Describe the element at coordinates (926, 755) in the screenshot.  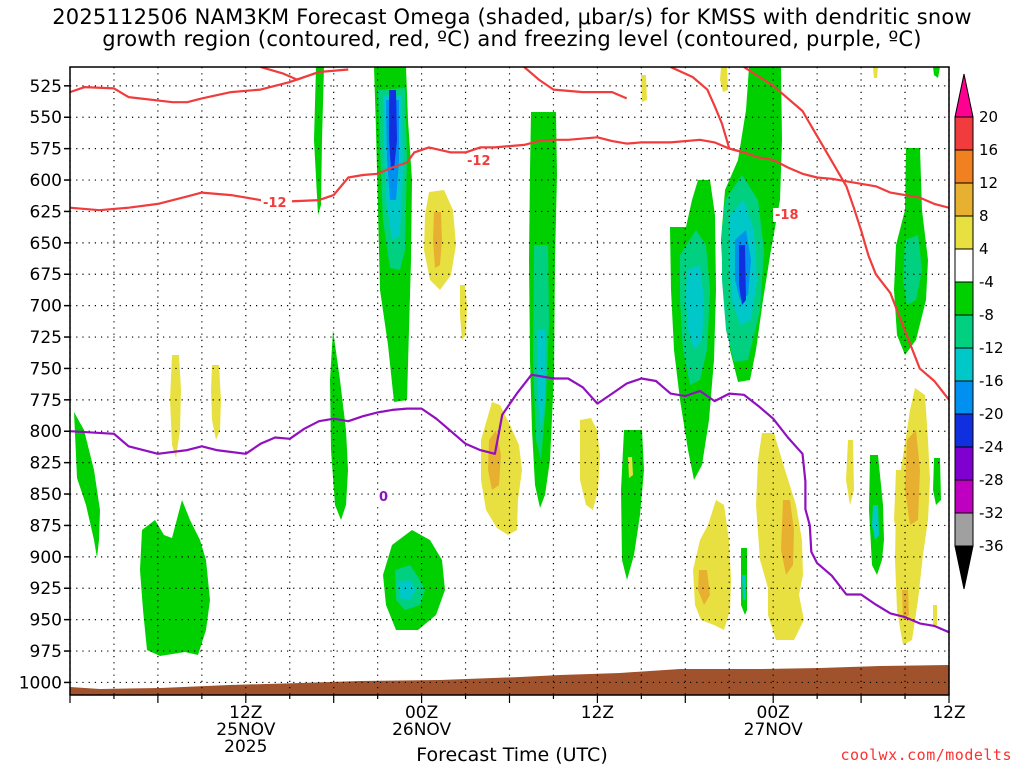
I see `site-credit: coolwx.com/modelts` at that location.